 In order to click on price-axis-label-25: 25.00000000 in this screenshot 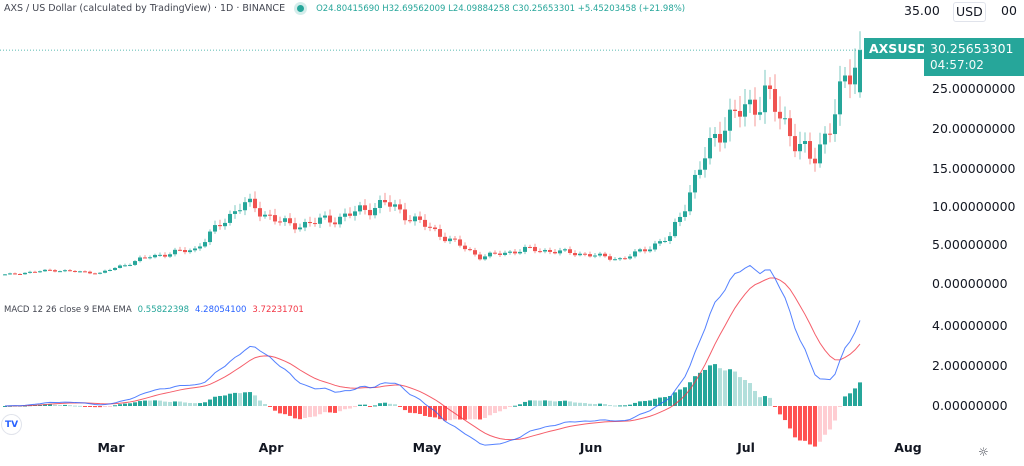, I will do `click(974, 88)`.